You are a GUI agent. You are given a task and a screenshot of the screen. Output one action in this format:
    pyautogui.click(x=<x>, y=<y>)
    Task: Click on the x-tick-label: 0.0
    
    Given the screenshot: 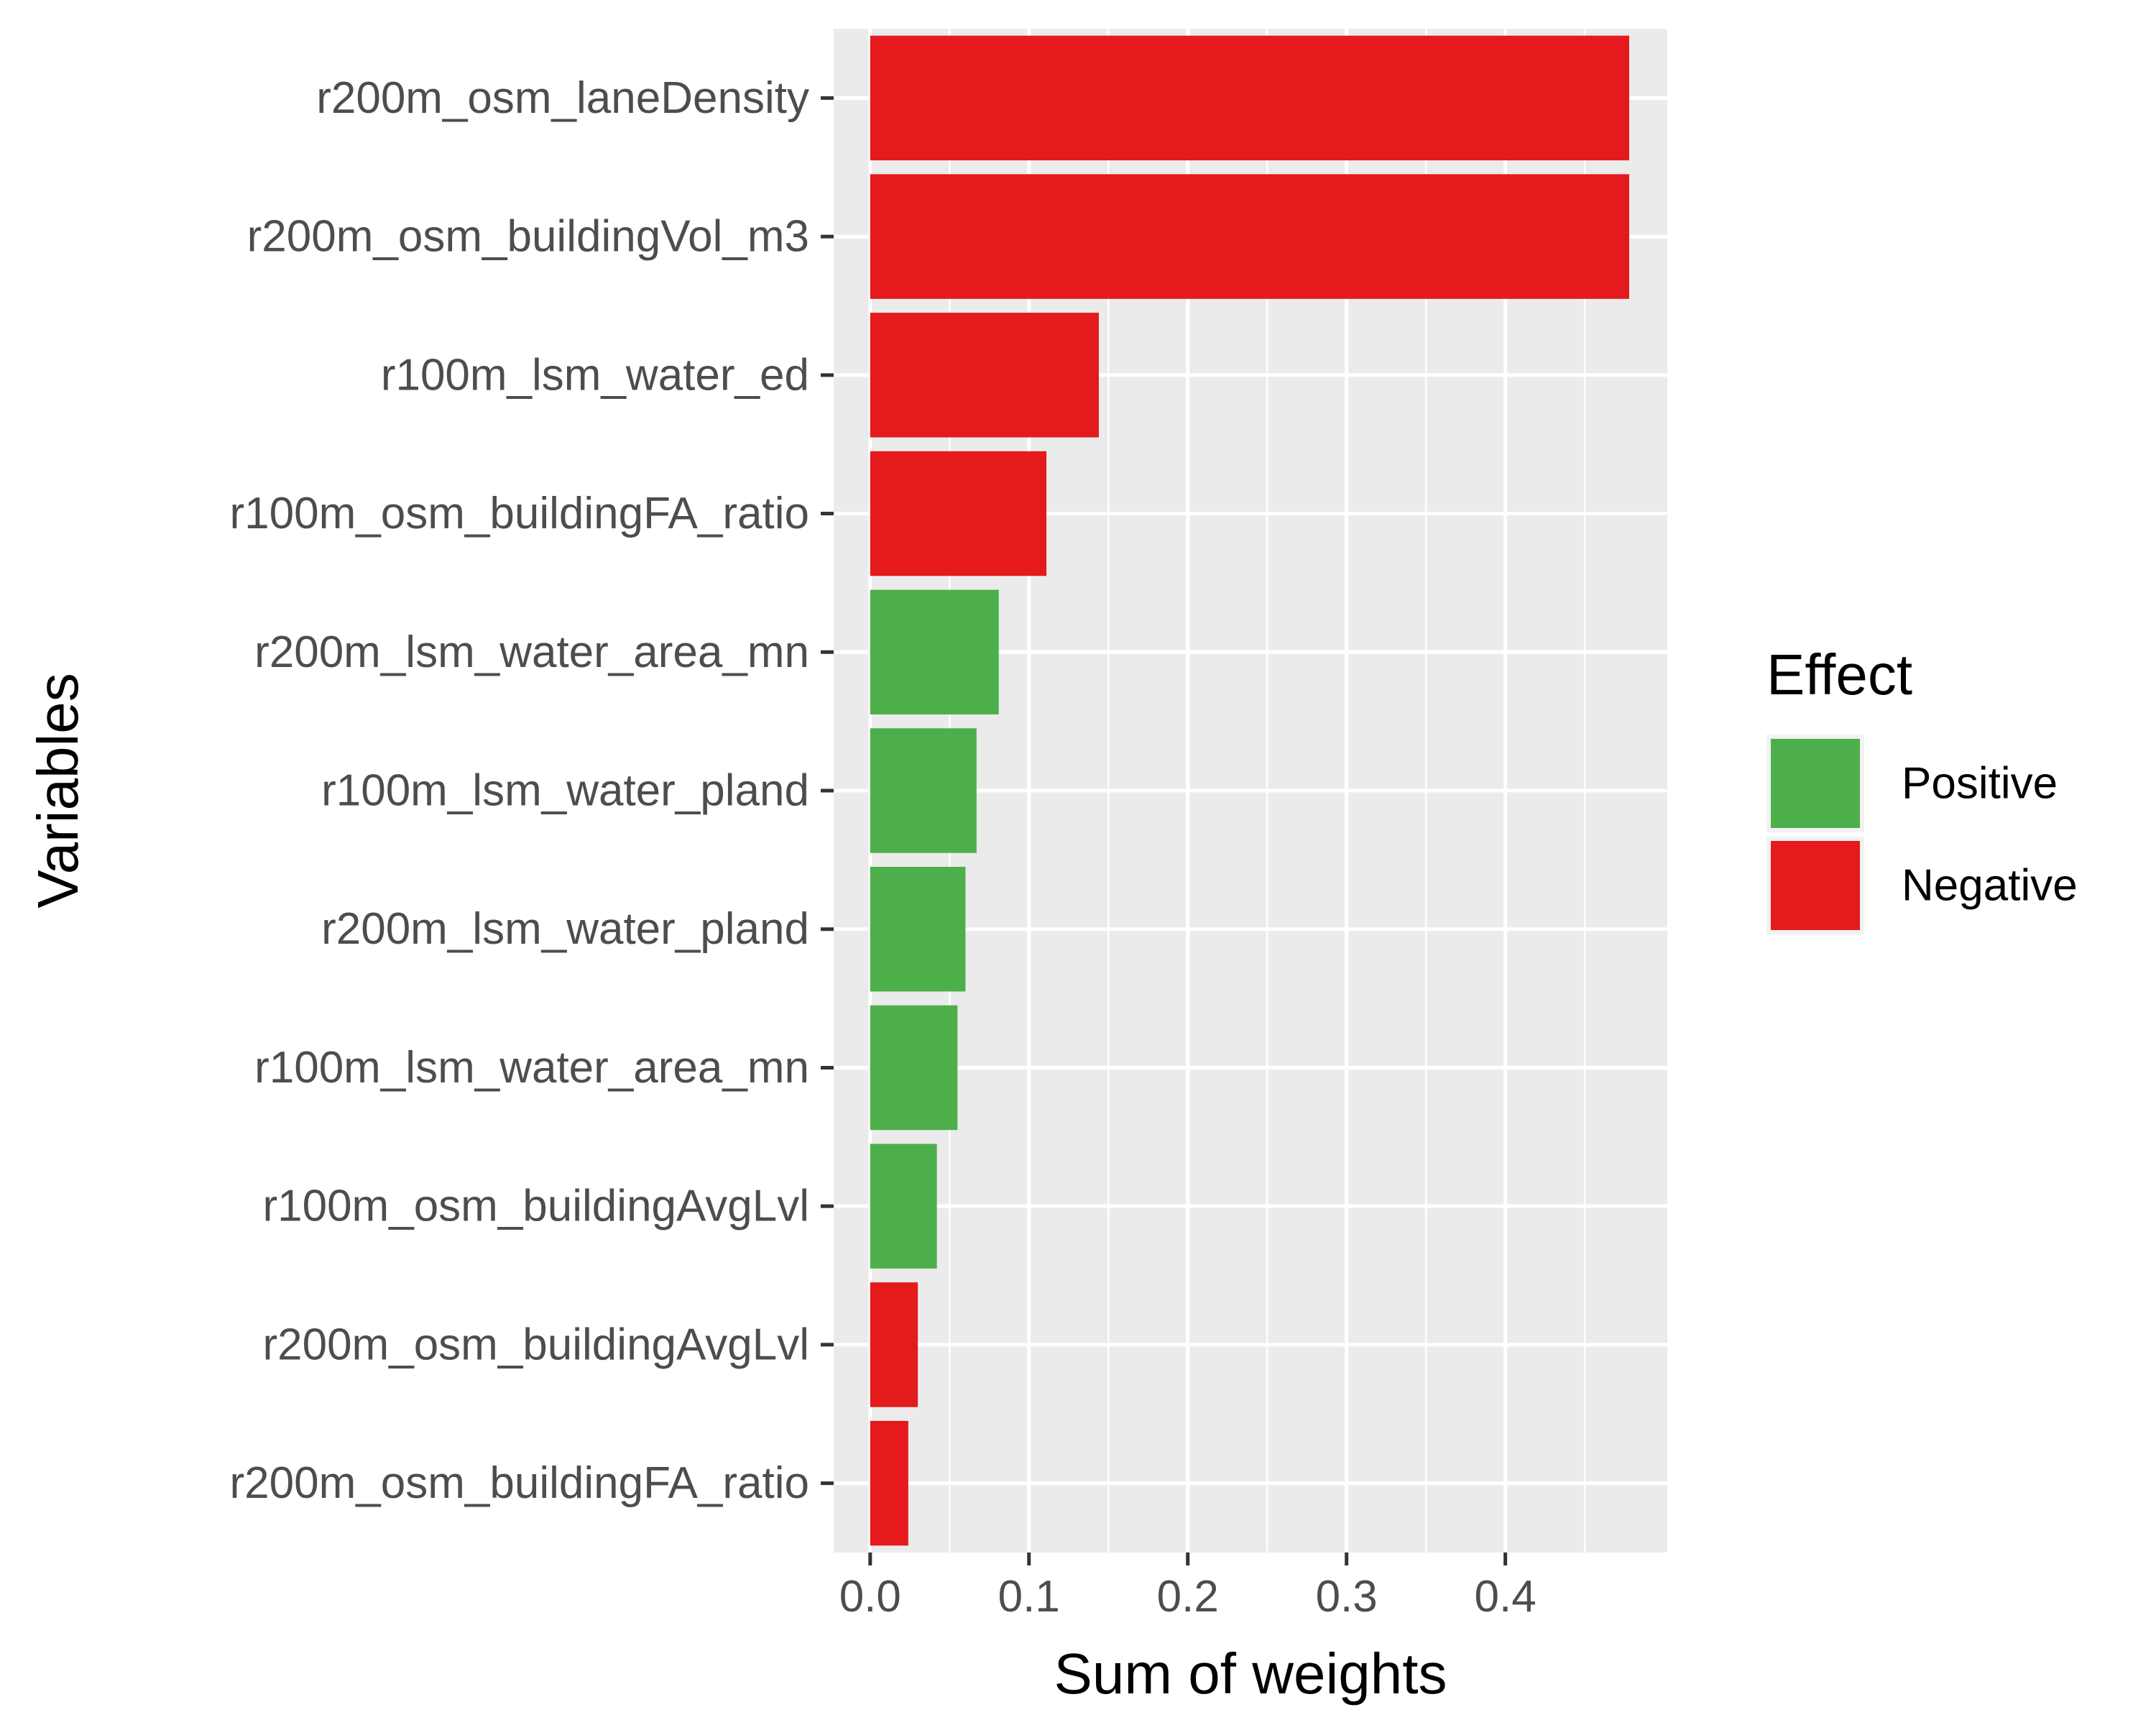 What is the action you would take?
    pyautogui.click(x=870, y=1597)
    